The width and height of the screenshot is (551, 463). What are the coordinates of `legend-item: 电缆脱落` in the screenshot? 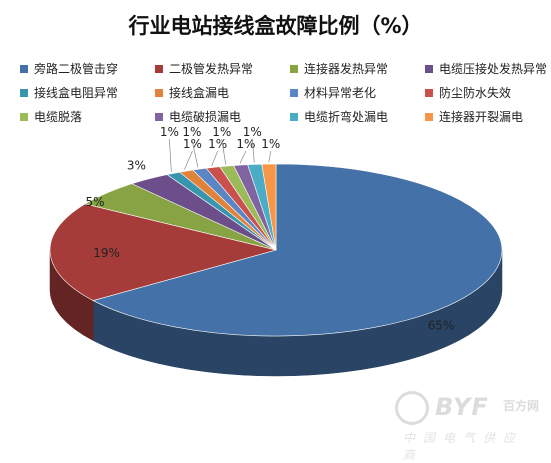 It's located at (87, 116).